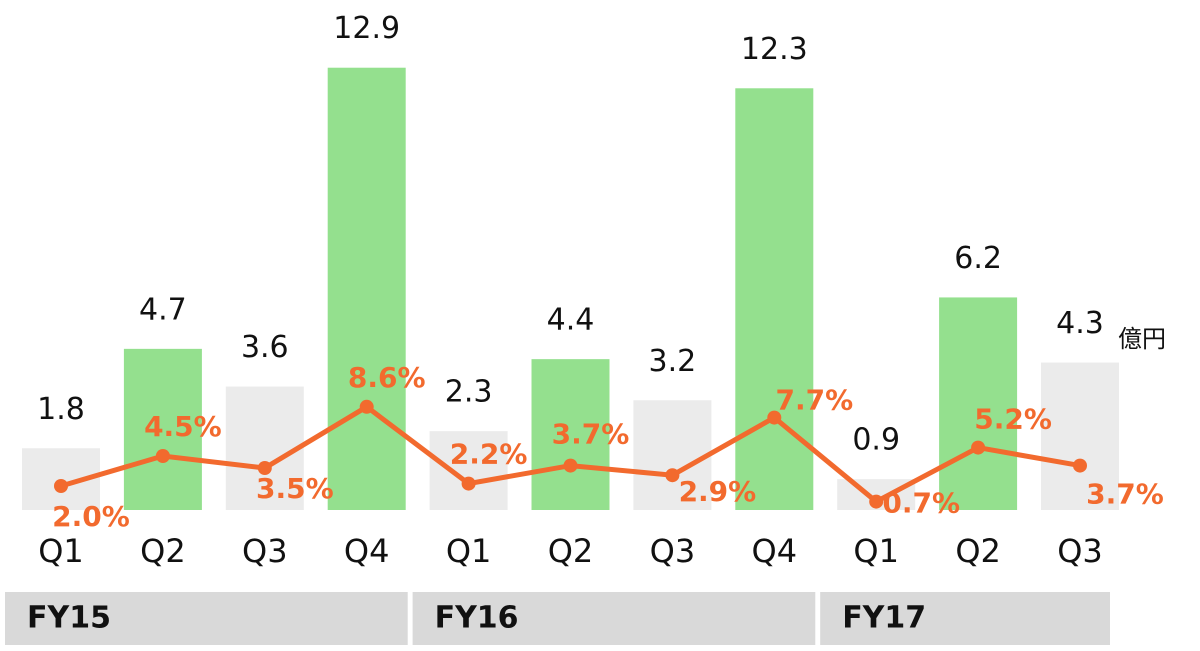 The image size is (1200, 651). I want to click on unit-label: 億円, so click(1142, 339).